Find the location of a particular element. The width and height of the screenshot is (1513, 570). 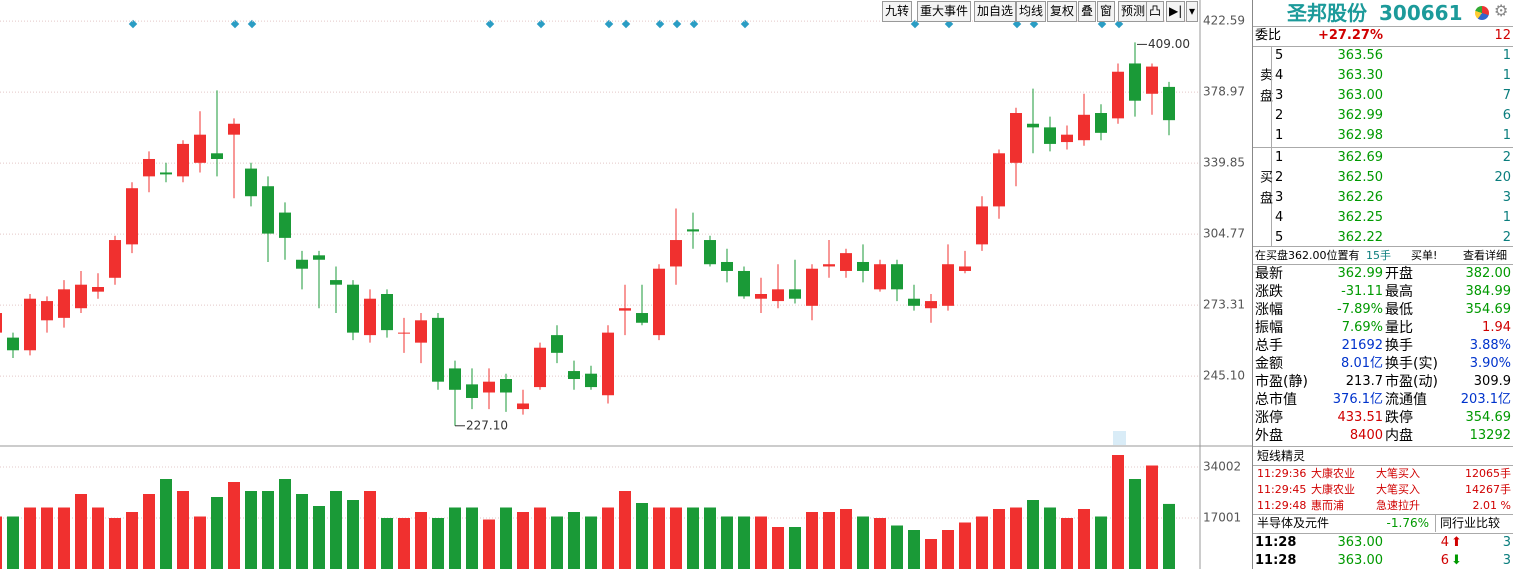

toolbar-button: 叠 is located at coordinates (1087, 11).